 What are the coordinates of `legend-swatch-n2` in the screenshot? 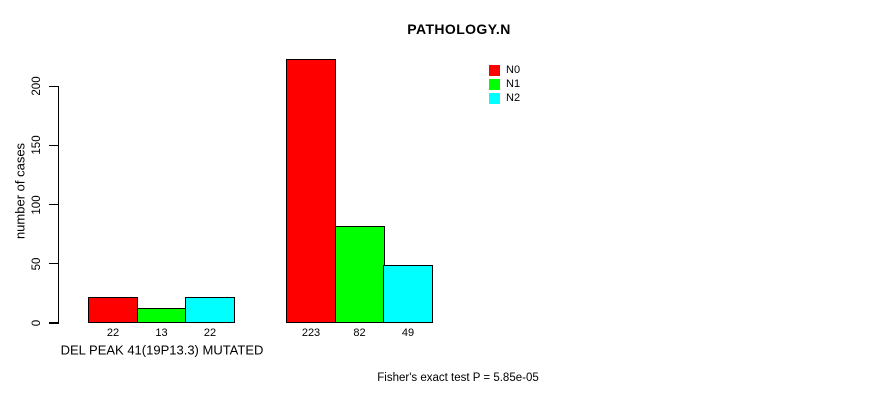 It's located at (494, 99).